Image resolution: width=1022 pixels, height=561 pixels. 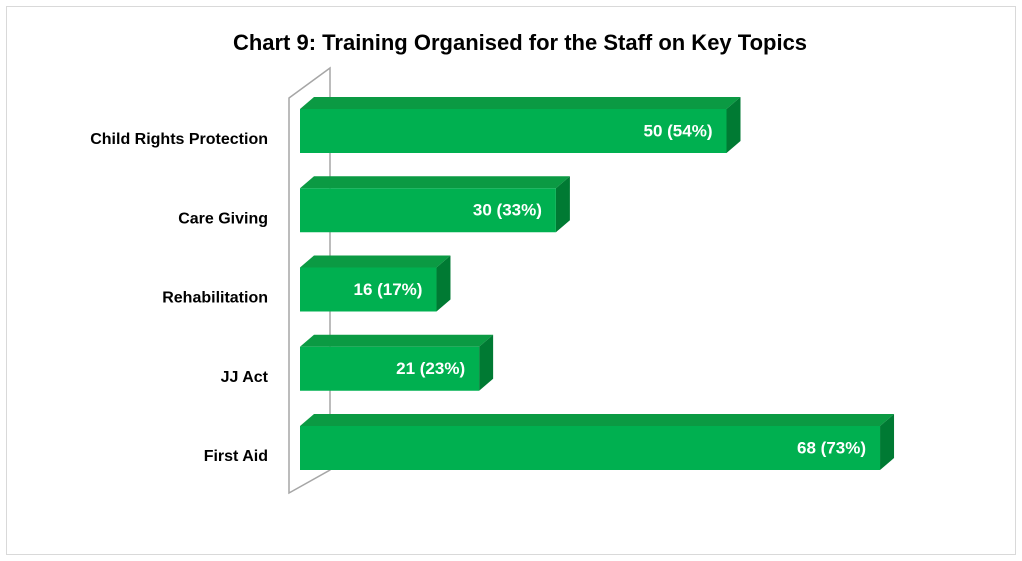 I want to click on value-label: 30 (33%), so click(x=507, y=210).